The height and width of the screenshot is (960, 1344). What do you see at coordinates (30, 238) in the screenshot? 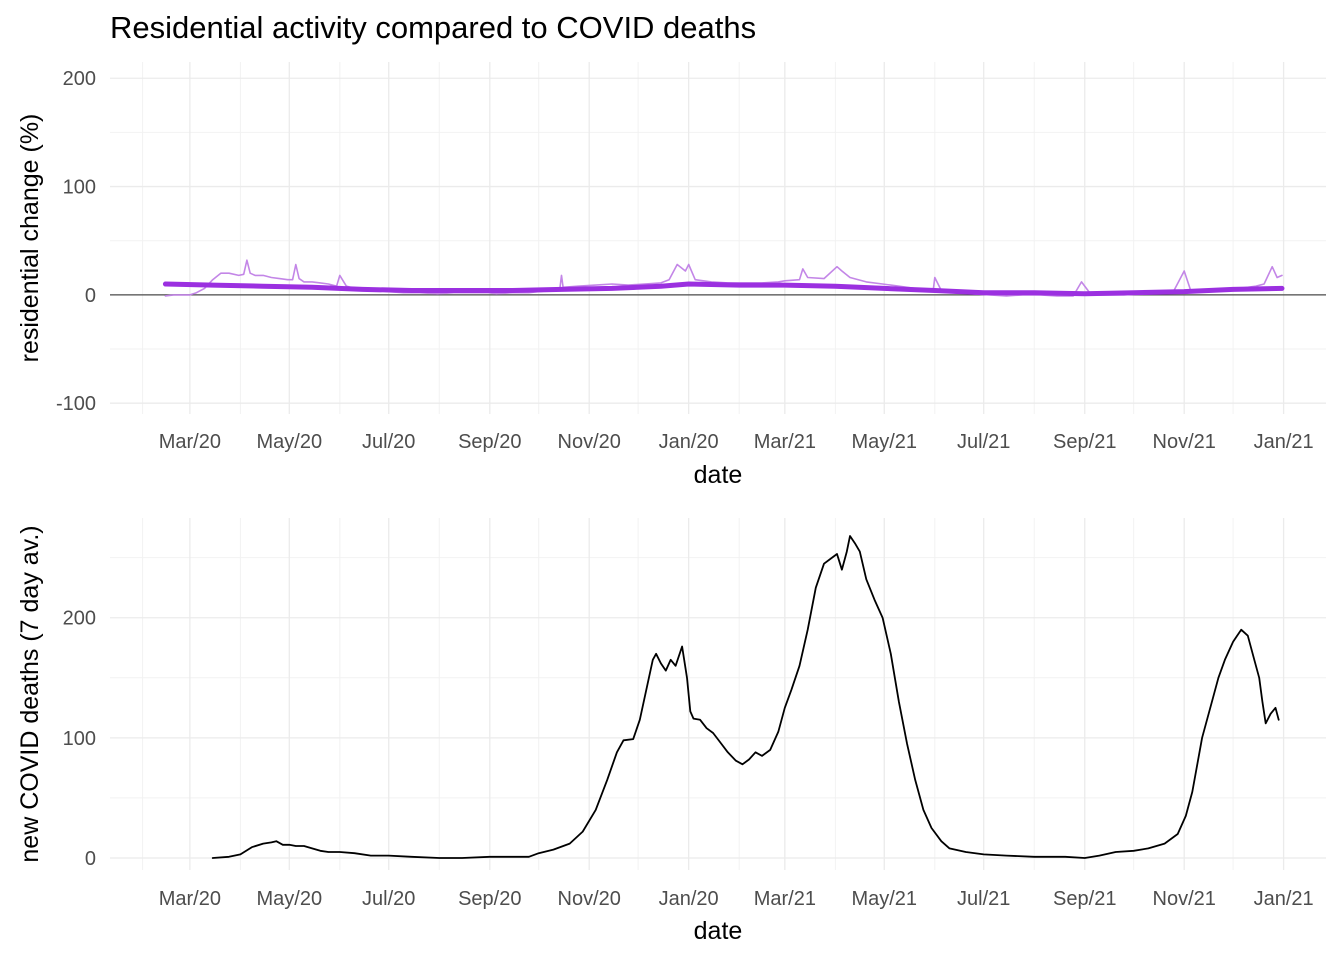
I see `y-axis-title: residential change (%)` at bounding box center [30, 238].